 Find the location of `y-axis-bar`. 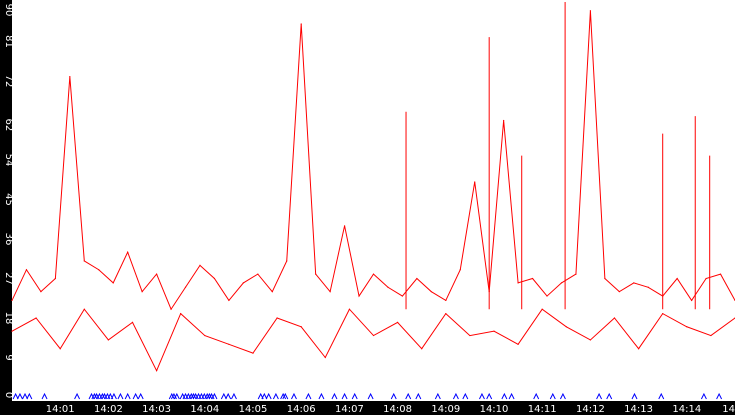

y-axis-bar is located at coordinates (6, 207).